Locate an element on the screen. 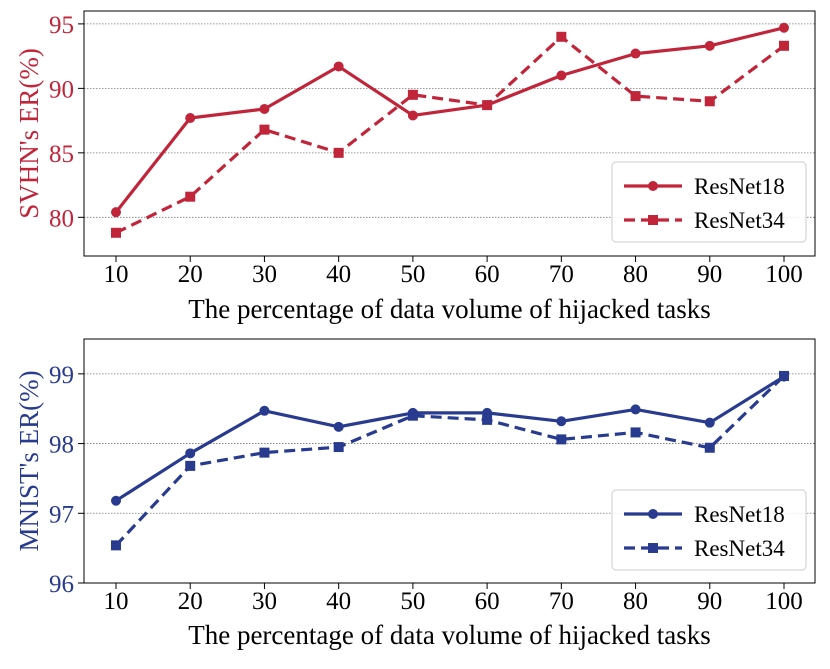 The image size is (830, 669). y-tick-label: 95 is located at coordinates (61, 25).